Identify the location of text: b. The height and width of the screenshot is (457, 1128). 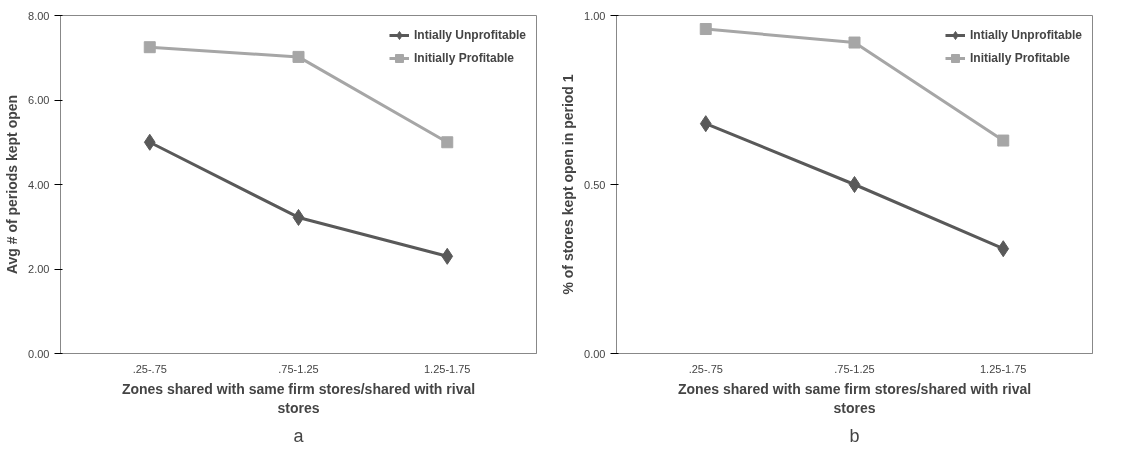
(854, 435).